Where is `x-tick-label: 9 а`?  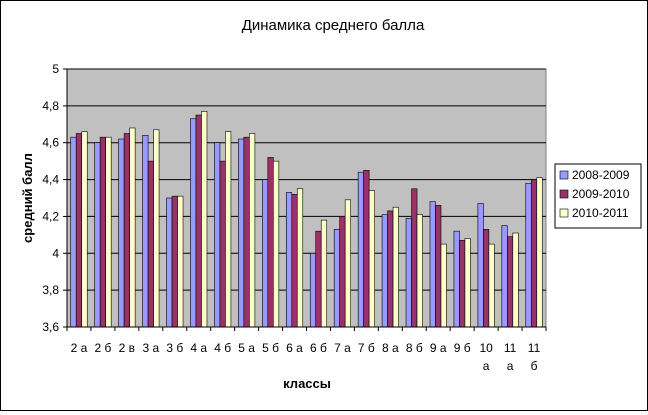 x-tick-label: 9 а is located at coordinates (438, 348).